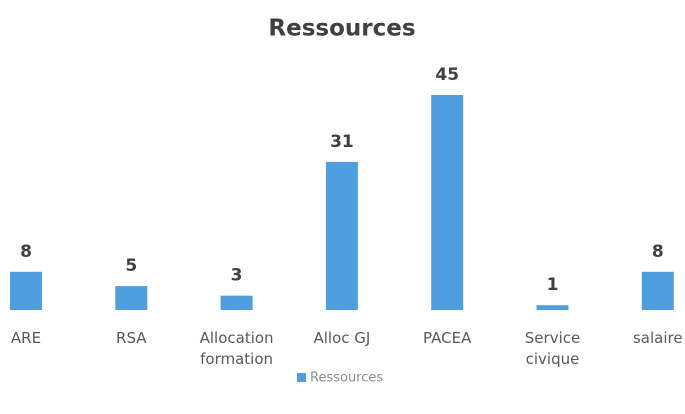 The width and height of the screenshot is (685, 414). Describe the element at coordinates (553, 285) in the screenshot. I see `data-label: 1` at that location.